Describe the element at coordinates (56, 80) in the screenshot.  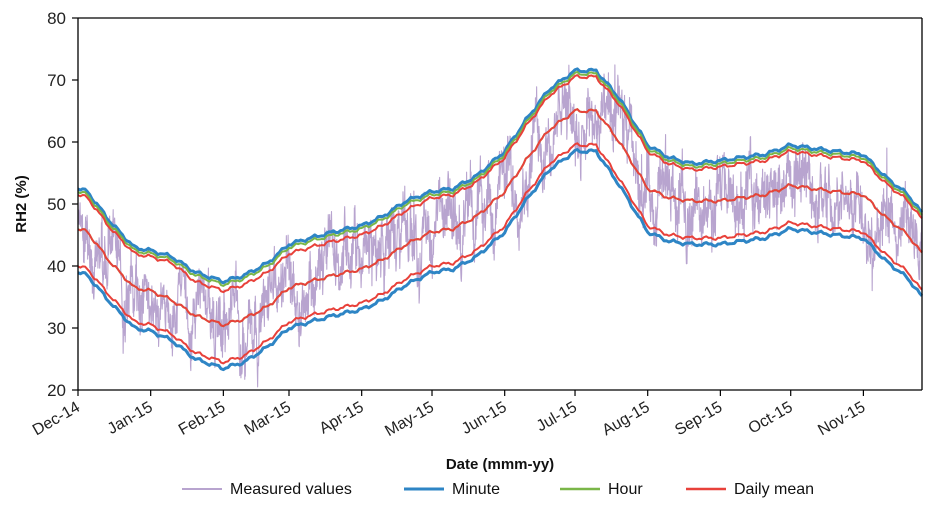
I see `y-tick-label: 70` at that location.